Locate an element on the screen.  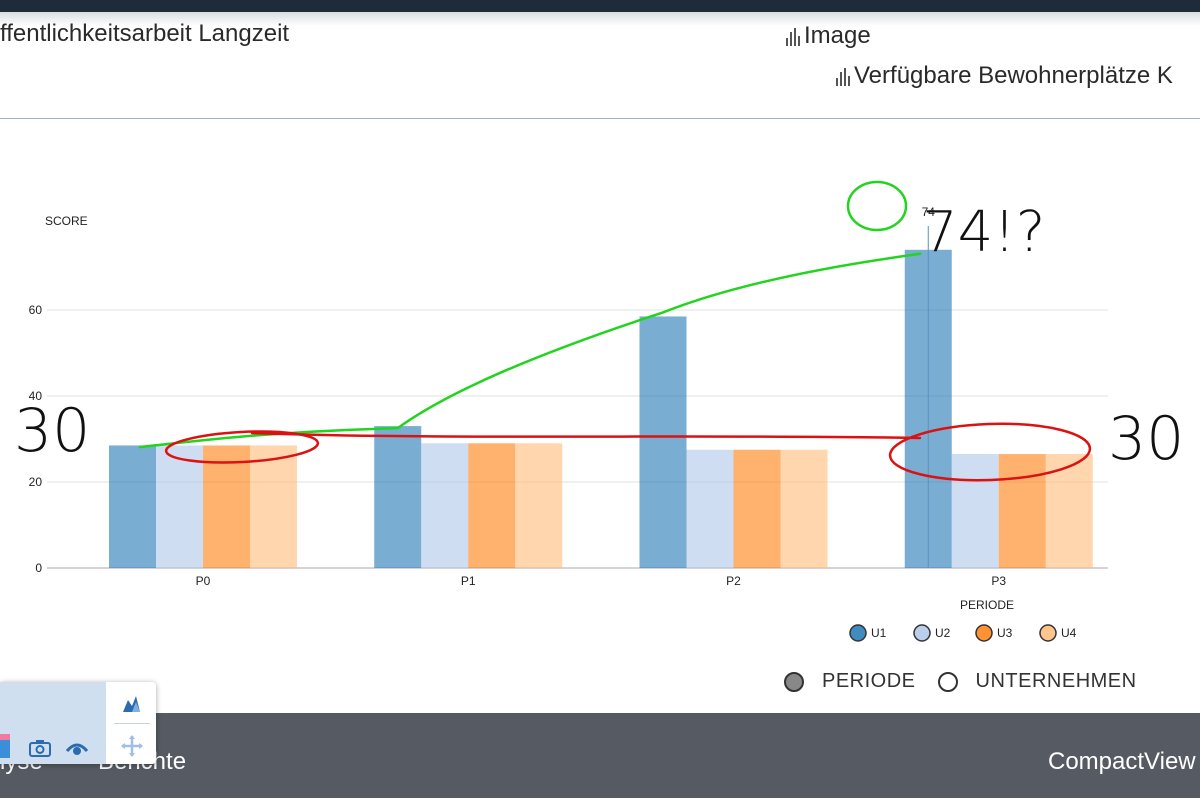
bar-u4-p1 is located at coordinates (539, 505).